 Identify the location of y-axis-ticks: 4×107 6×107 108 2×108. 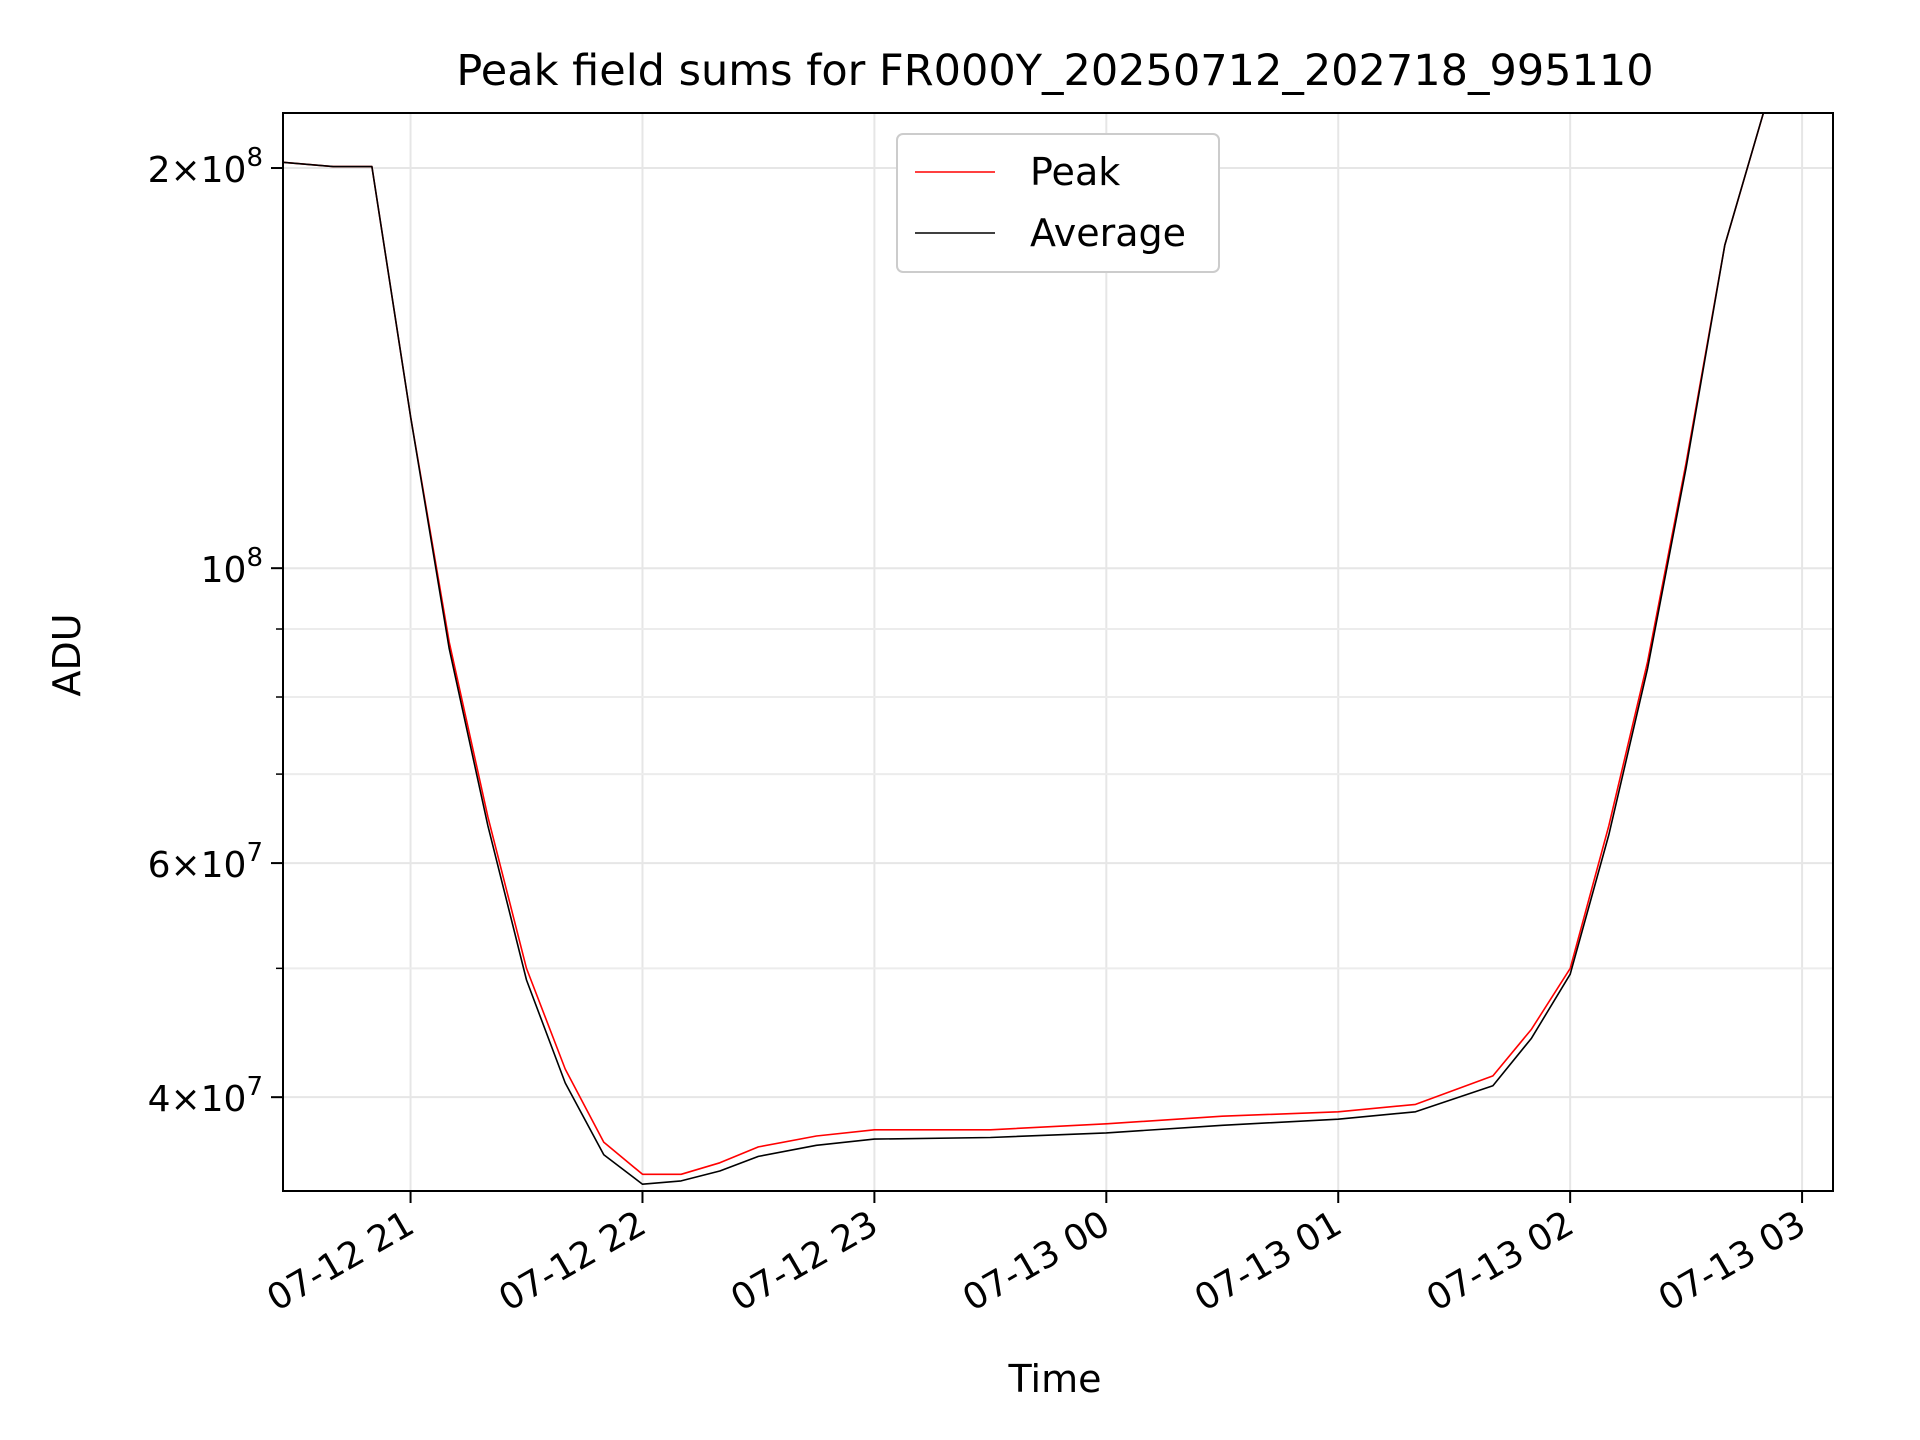
(215, 631).